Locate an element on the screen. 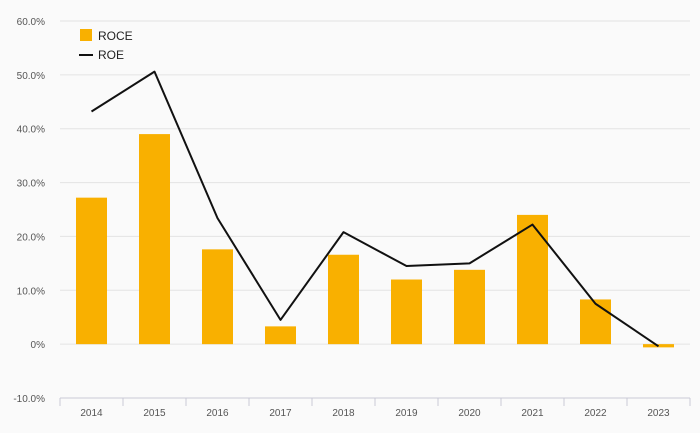 This screenshot has width=700, height=433. y-tick-label: 0% is located at coordinates (38, 345).